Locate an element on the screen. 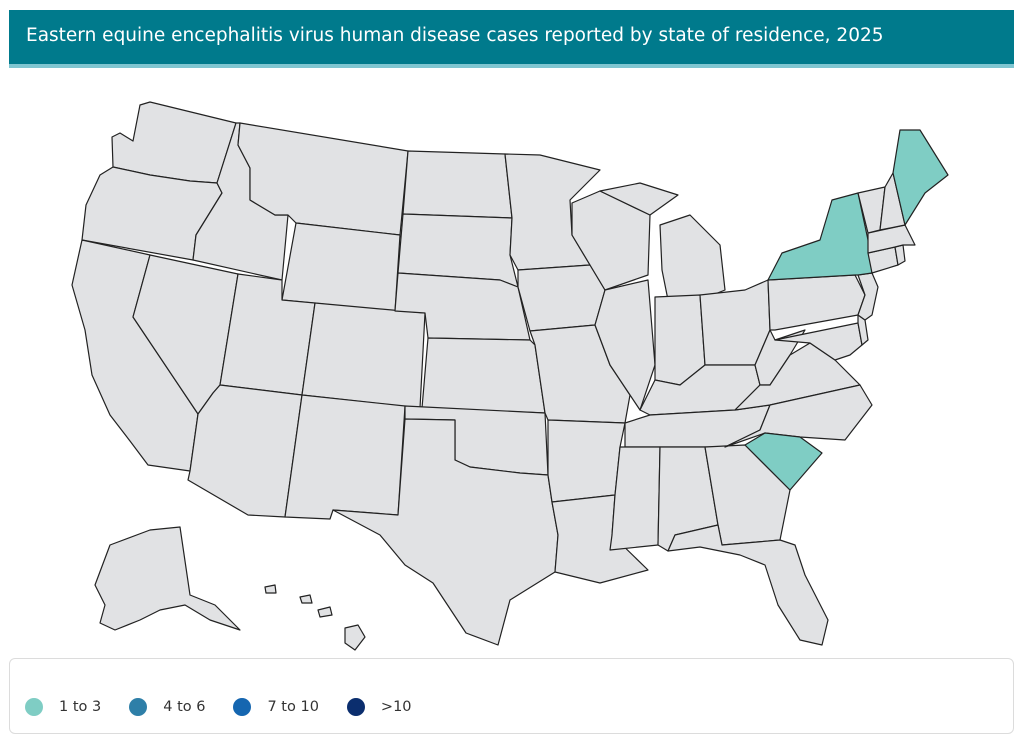  state-iowa is located at coordinates (561, 298).